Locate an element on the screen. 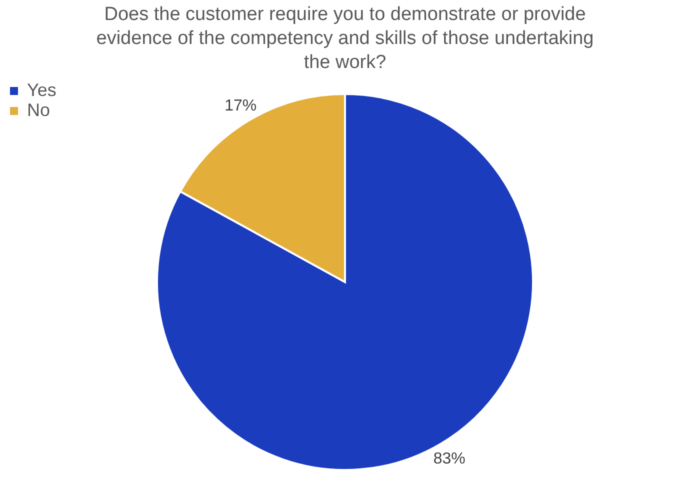 The height and width of the screenshot is (484, 675). legend-label: Yes is located at coordinates (41, 90).